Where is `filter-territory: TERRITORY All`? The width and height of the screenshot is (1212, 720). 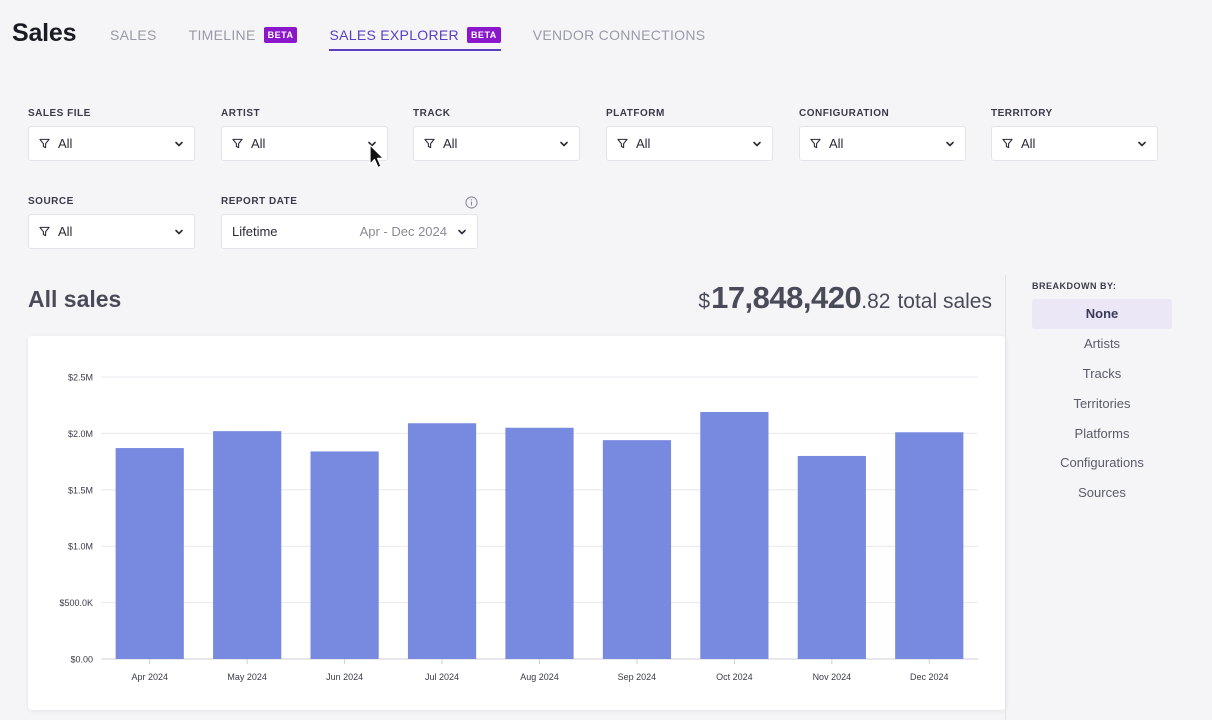
filter-territory: TERRITORY All is located at coordinates (1074, 134).